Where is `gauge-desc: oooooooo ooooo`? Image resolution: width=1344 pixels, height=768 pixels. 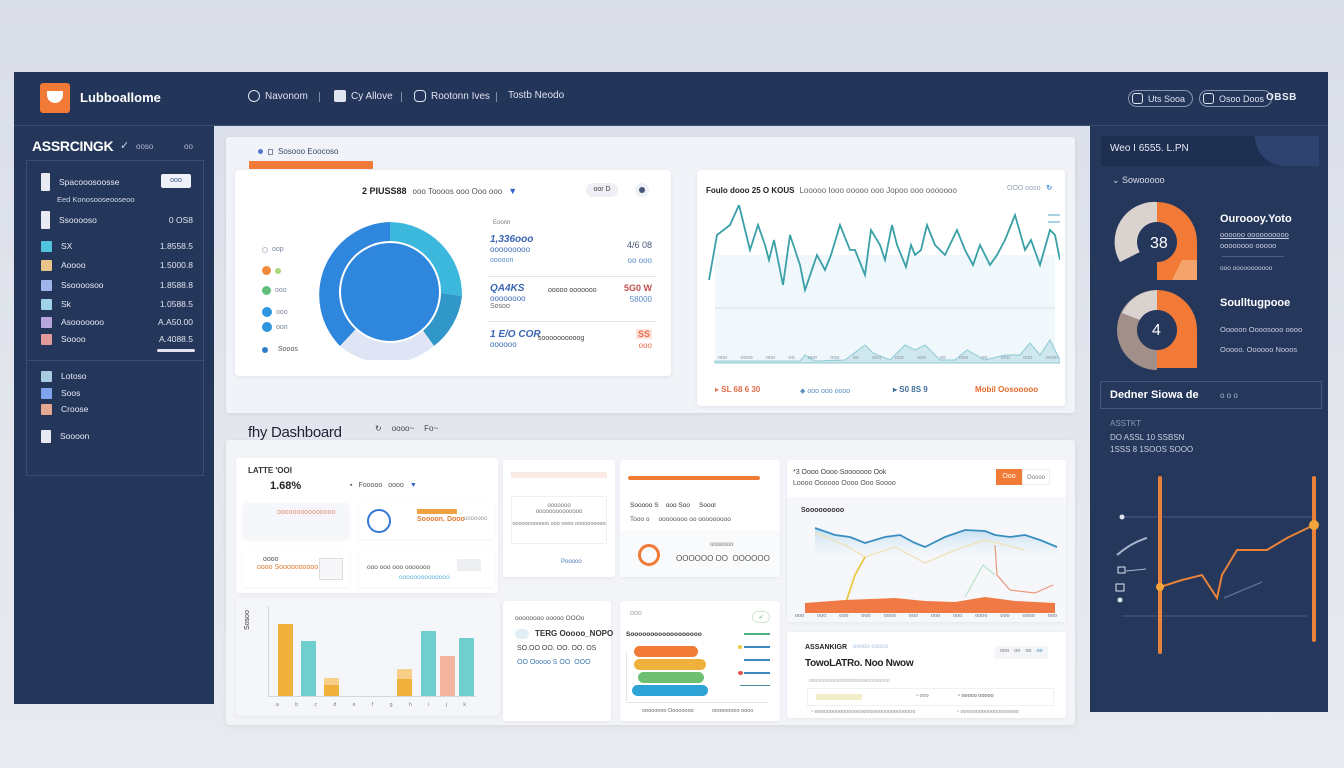 gauge-desc: oooooooo ooooo is located at coordinates (1248, 245).